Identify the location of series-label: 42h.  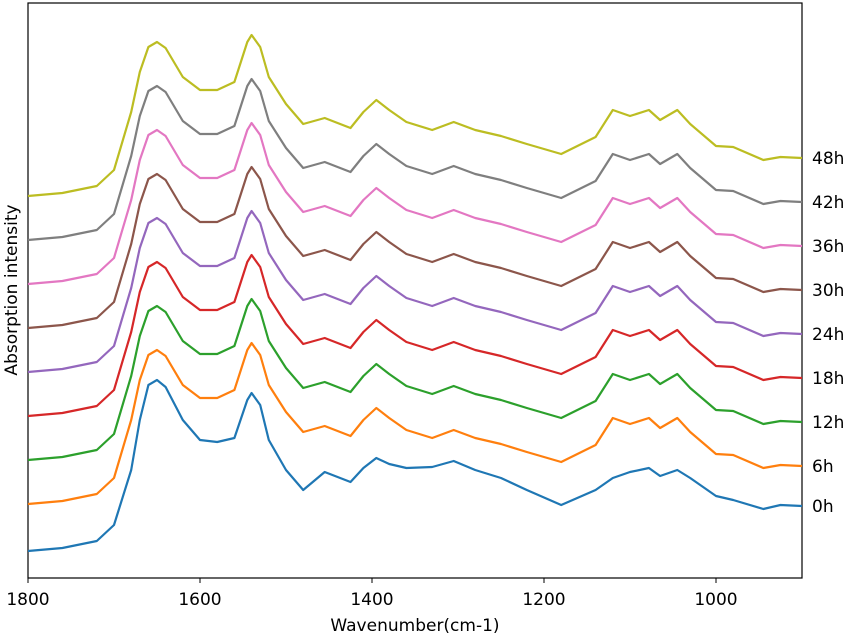
(828, 203).